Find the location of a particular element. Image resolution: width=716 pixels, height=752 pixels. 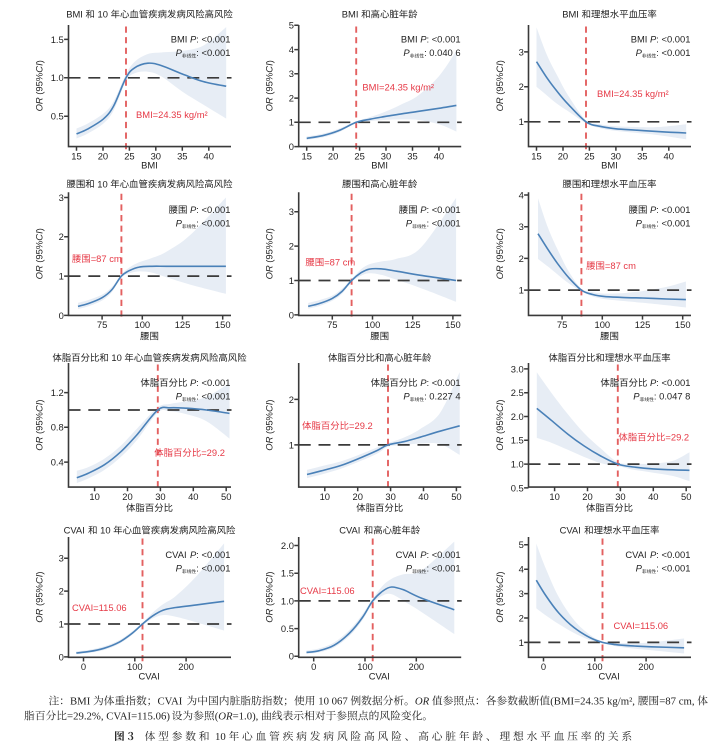

svg-text: 30 is located at coordinates (156, 155).